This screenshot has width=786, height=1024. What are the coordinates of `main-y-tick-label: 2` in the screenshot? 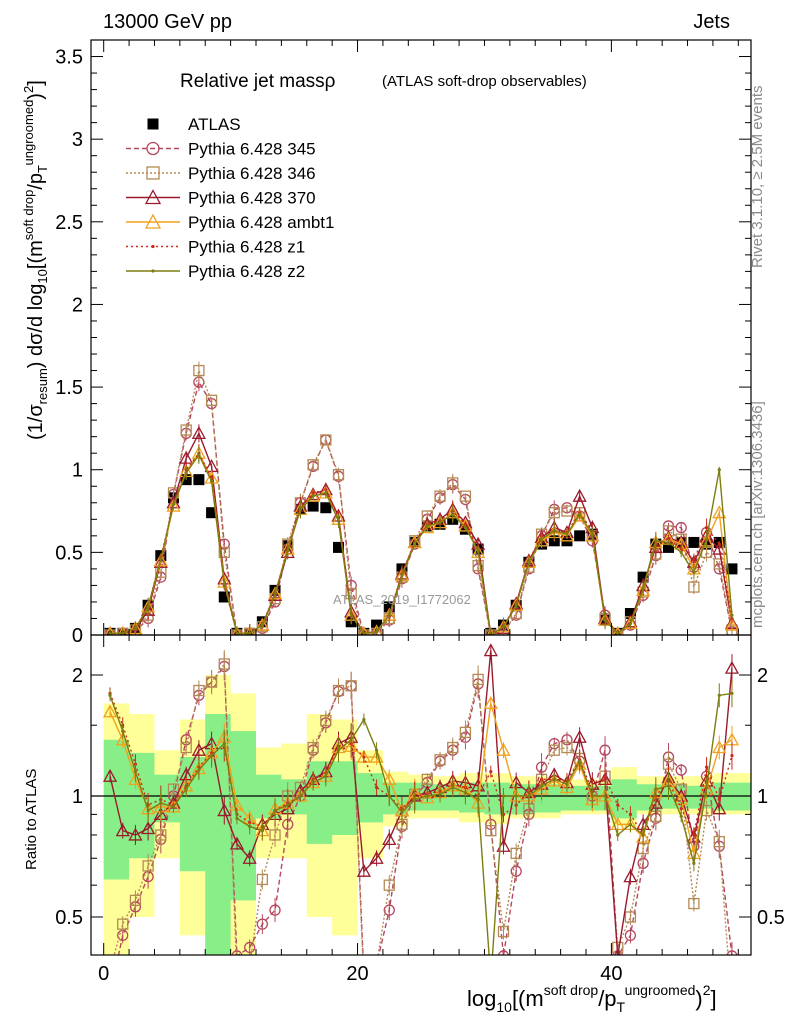 It's located at (77, 305).